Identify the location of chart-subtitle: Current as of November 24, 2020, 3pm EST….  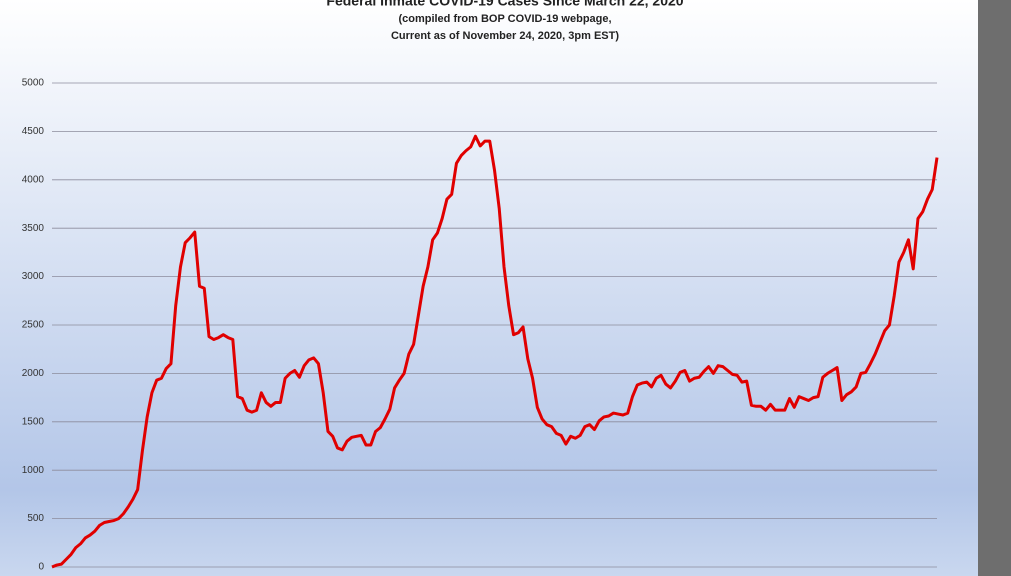
(505, 36).